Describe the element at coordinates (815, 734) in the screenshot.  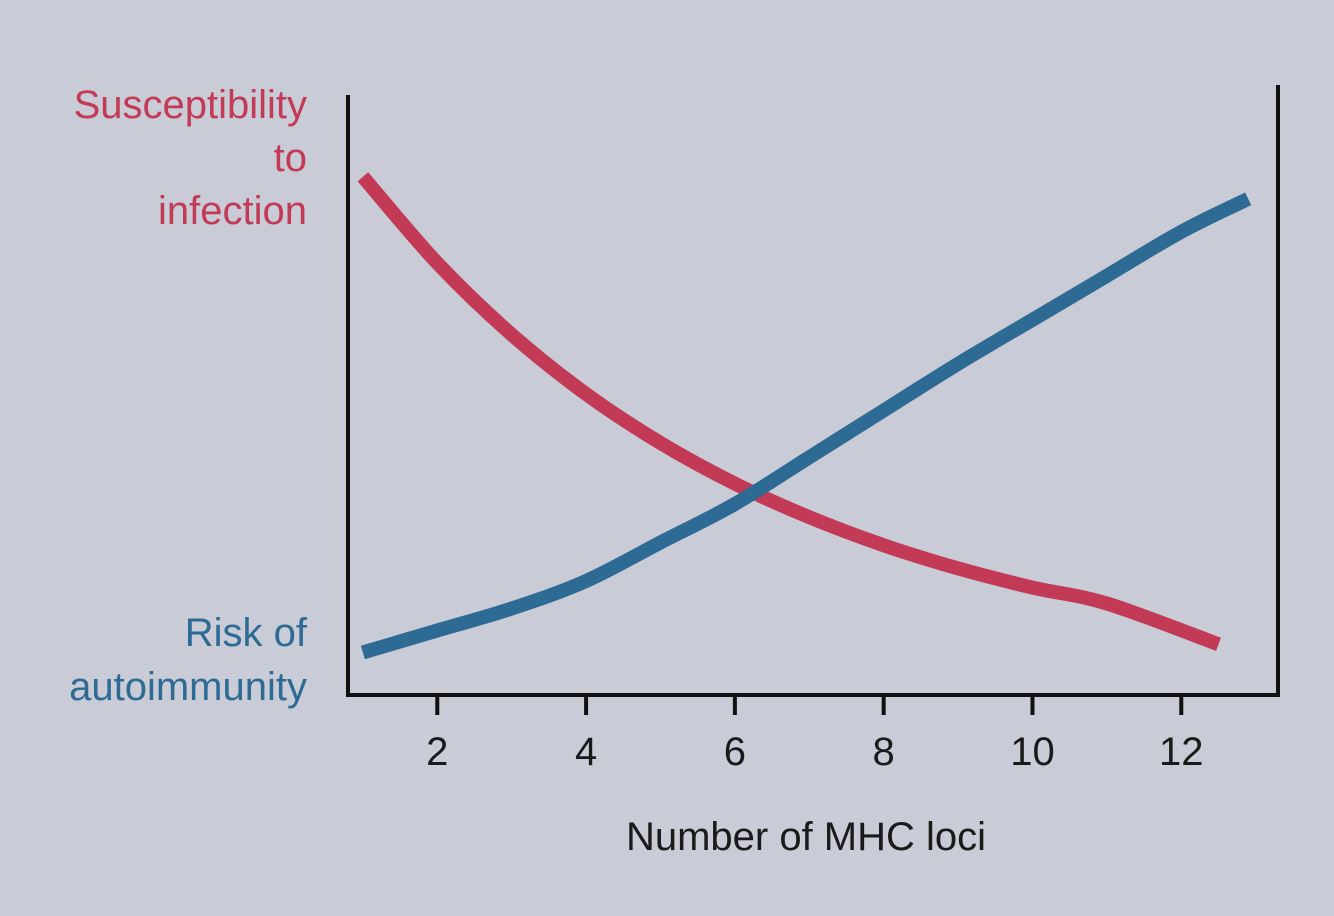
I see `x-ticks: 2 4 6 8 10 12` at that location.